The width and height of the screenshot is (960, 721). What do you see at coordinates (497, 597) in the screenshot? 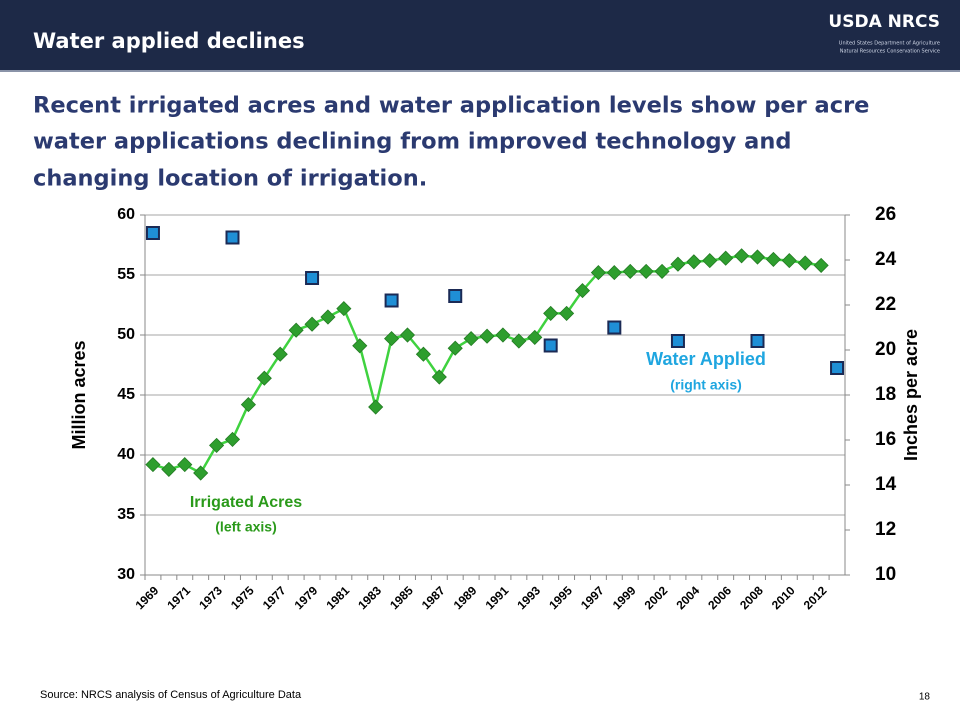
I see `x-tick-label: 1991` at bounding box center [497, 597].